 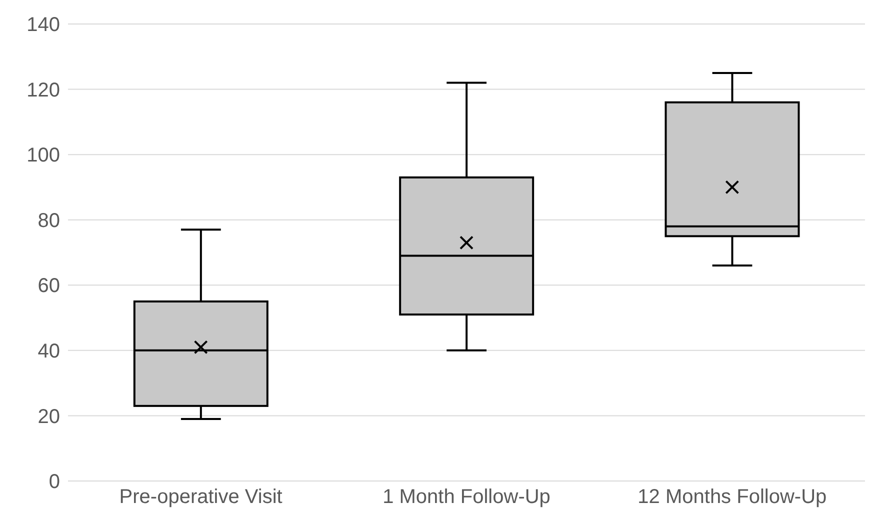 What do you see at coordinates (201, 497) in the screenshot?
I see `x-tick-label: Pre-operative Visit` at bounding box center [201, 497].